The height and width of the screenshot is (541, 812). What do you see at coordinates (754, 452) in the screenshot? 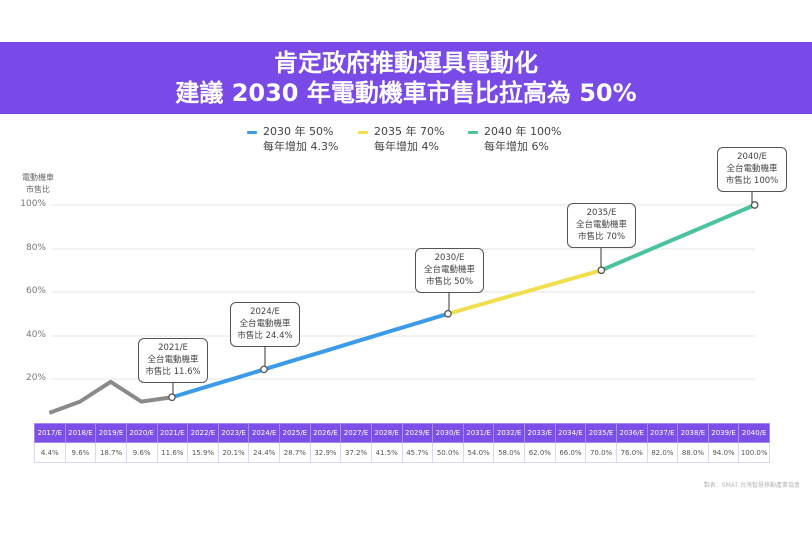
I see `value-cell: 100.0%` at bounding box center [754, 452].